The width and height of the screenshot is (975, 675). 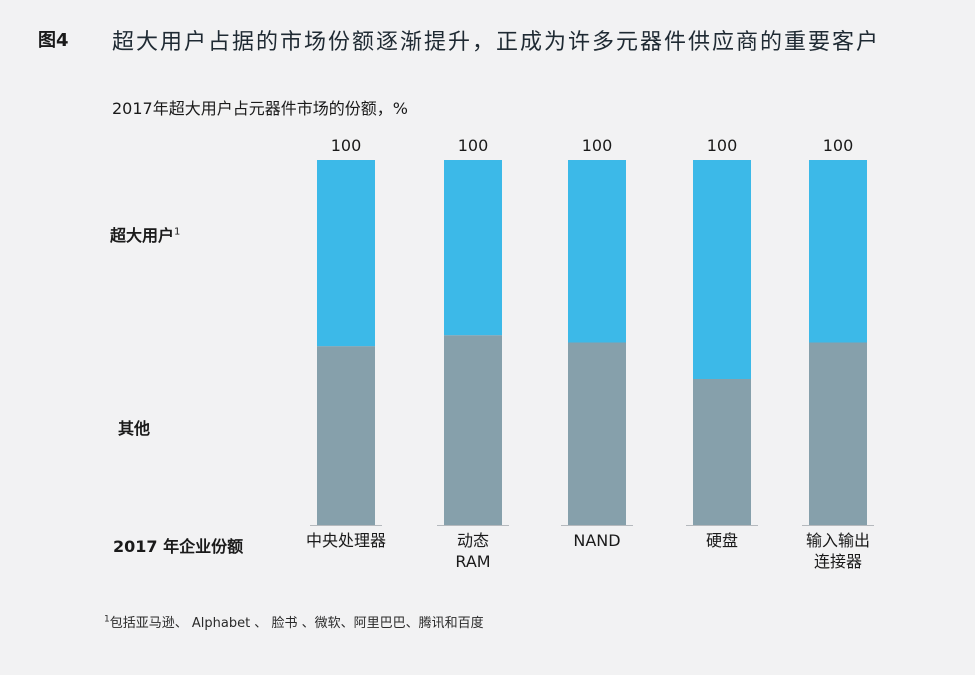 I want to click on category-label-4-0: 输入输出, so click(x=838, y=540).